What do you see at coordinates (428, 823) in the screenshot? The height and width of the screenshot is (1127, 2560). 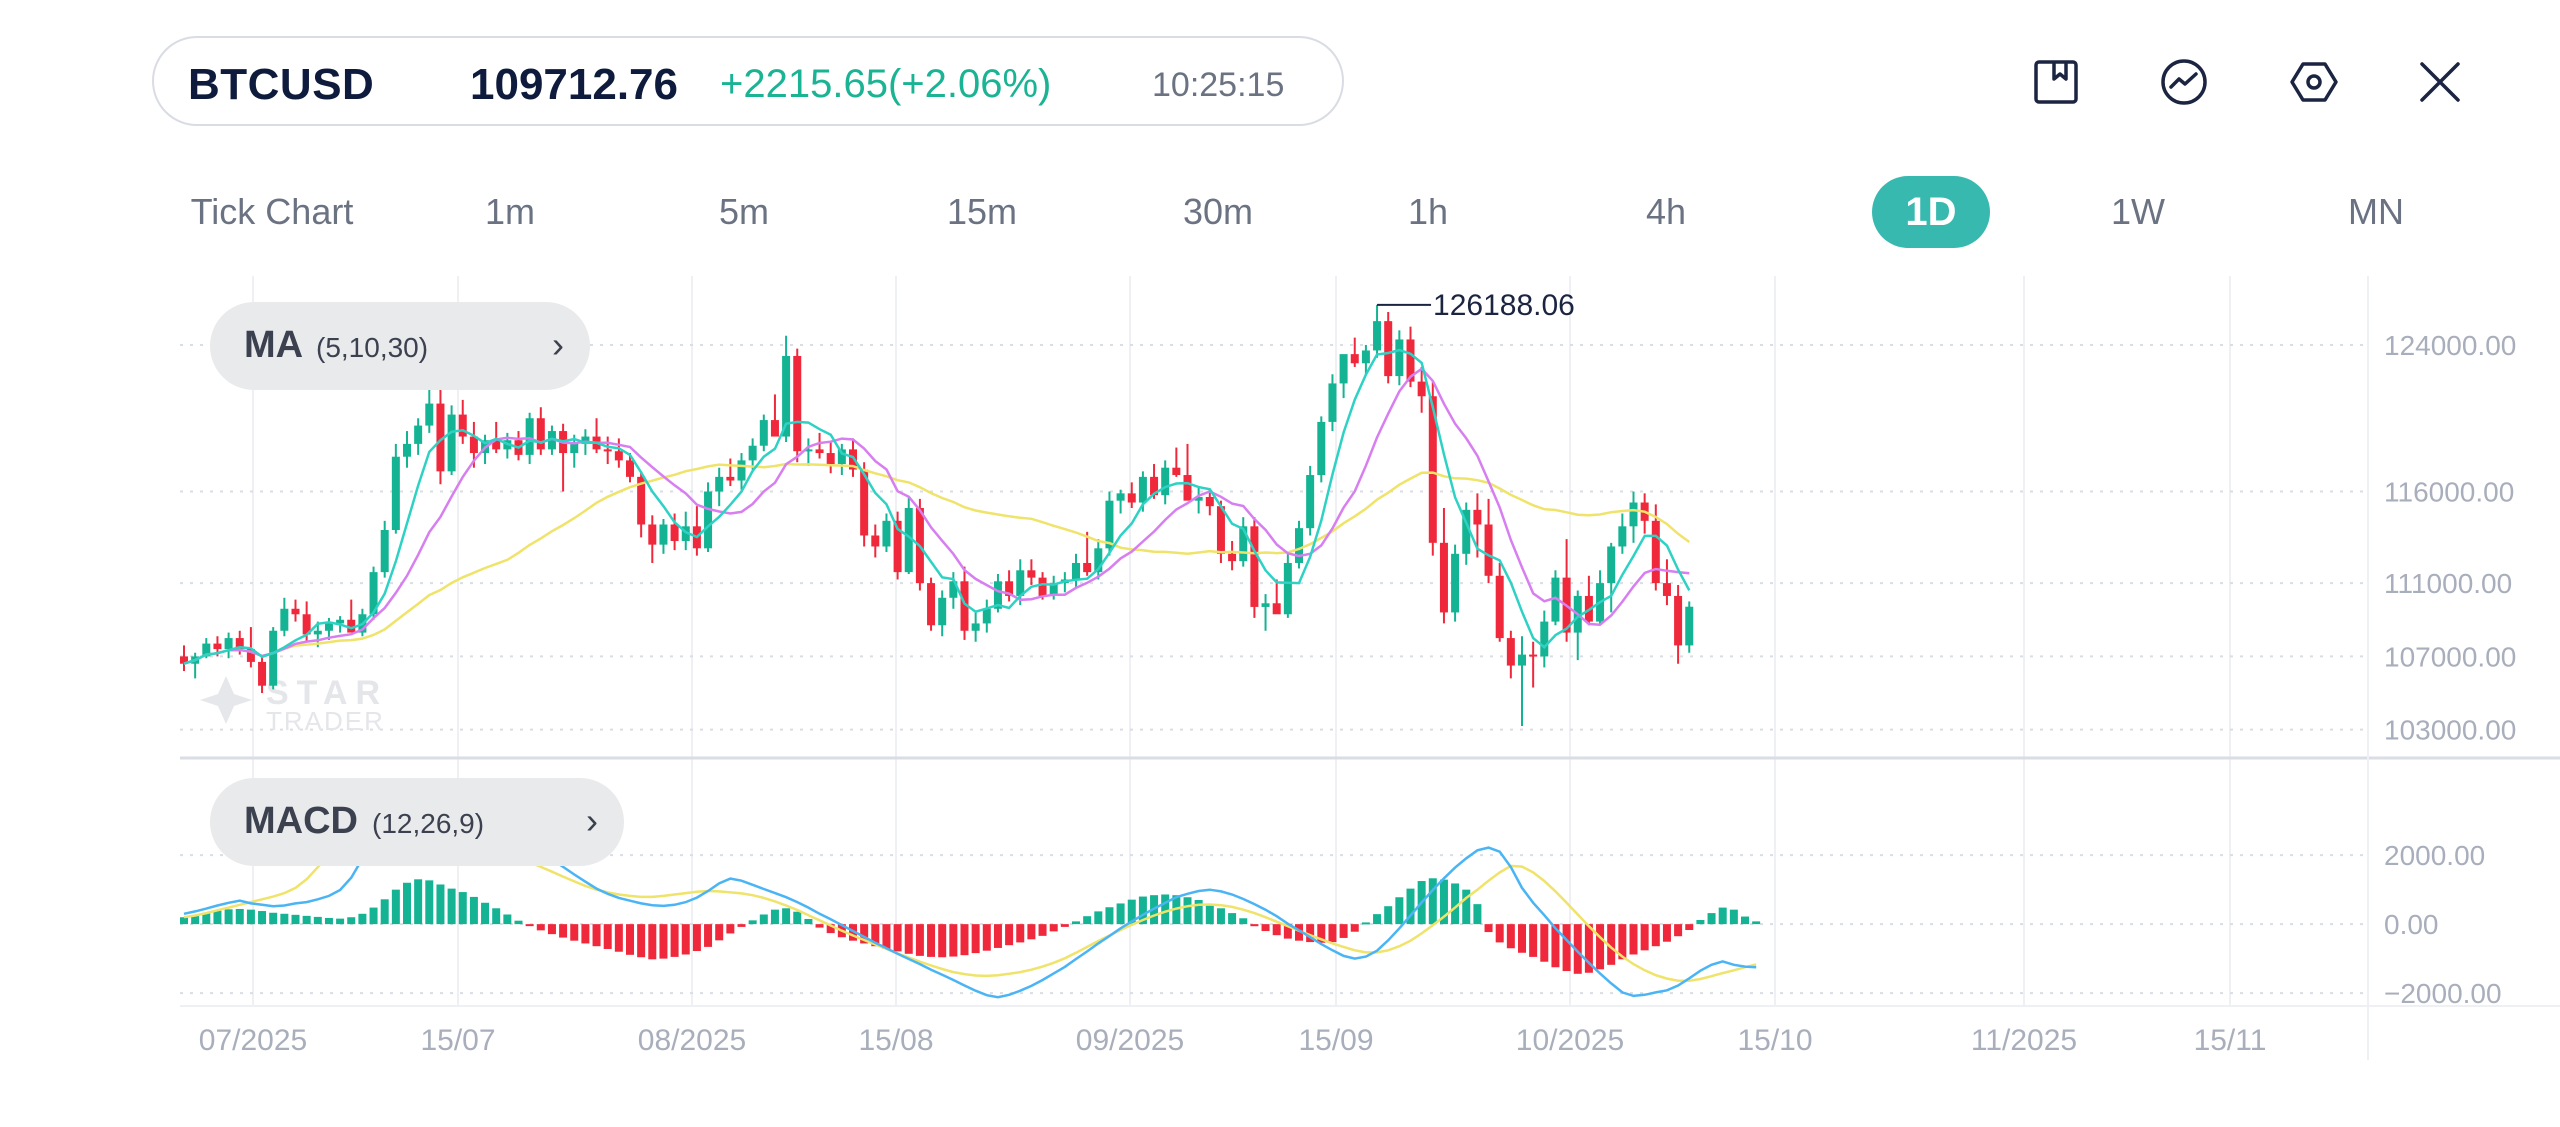 I see `macd-indicator-params: (12,26,9)` at bounding box center [428, 823].